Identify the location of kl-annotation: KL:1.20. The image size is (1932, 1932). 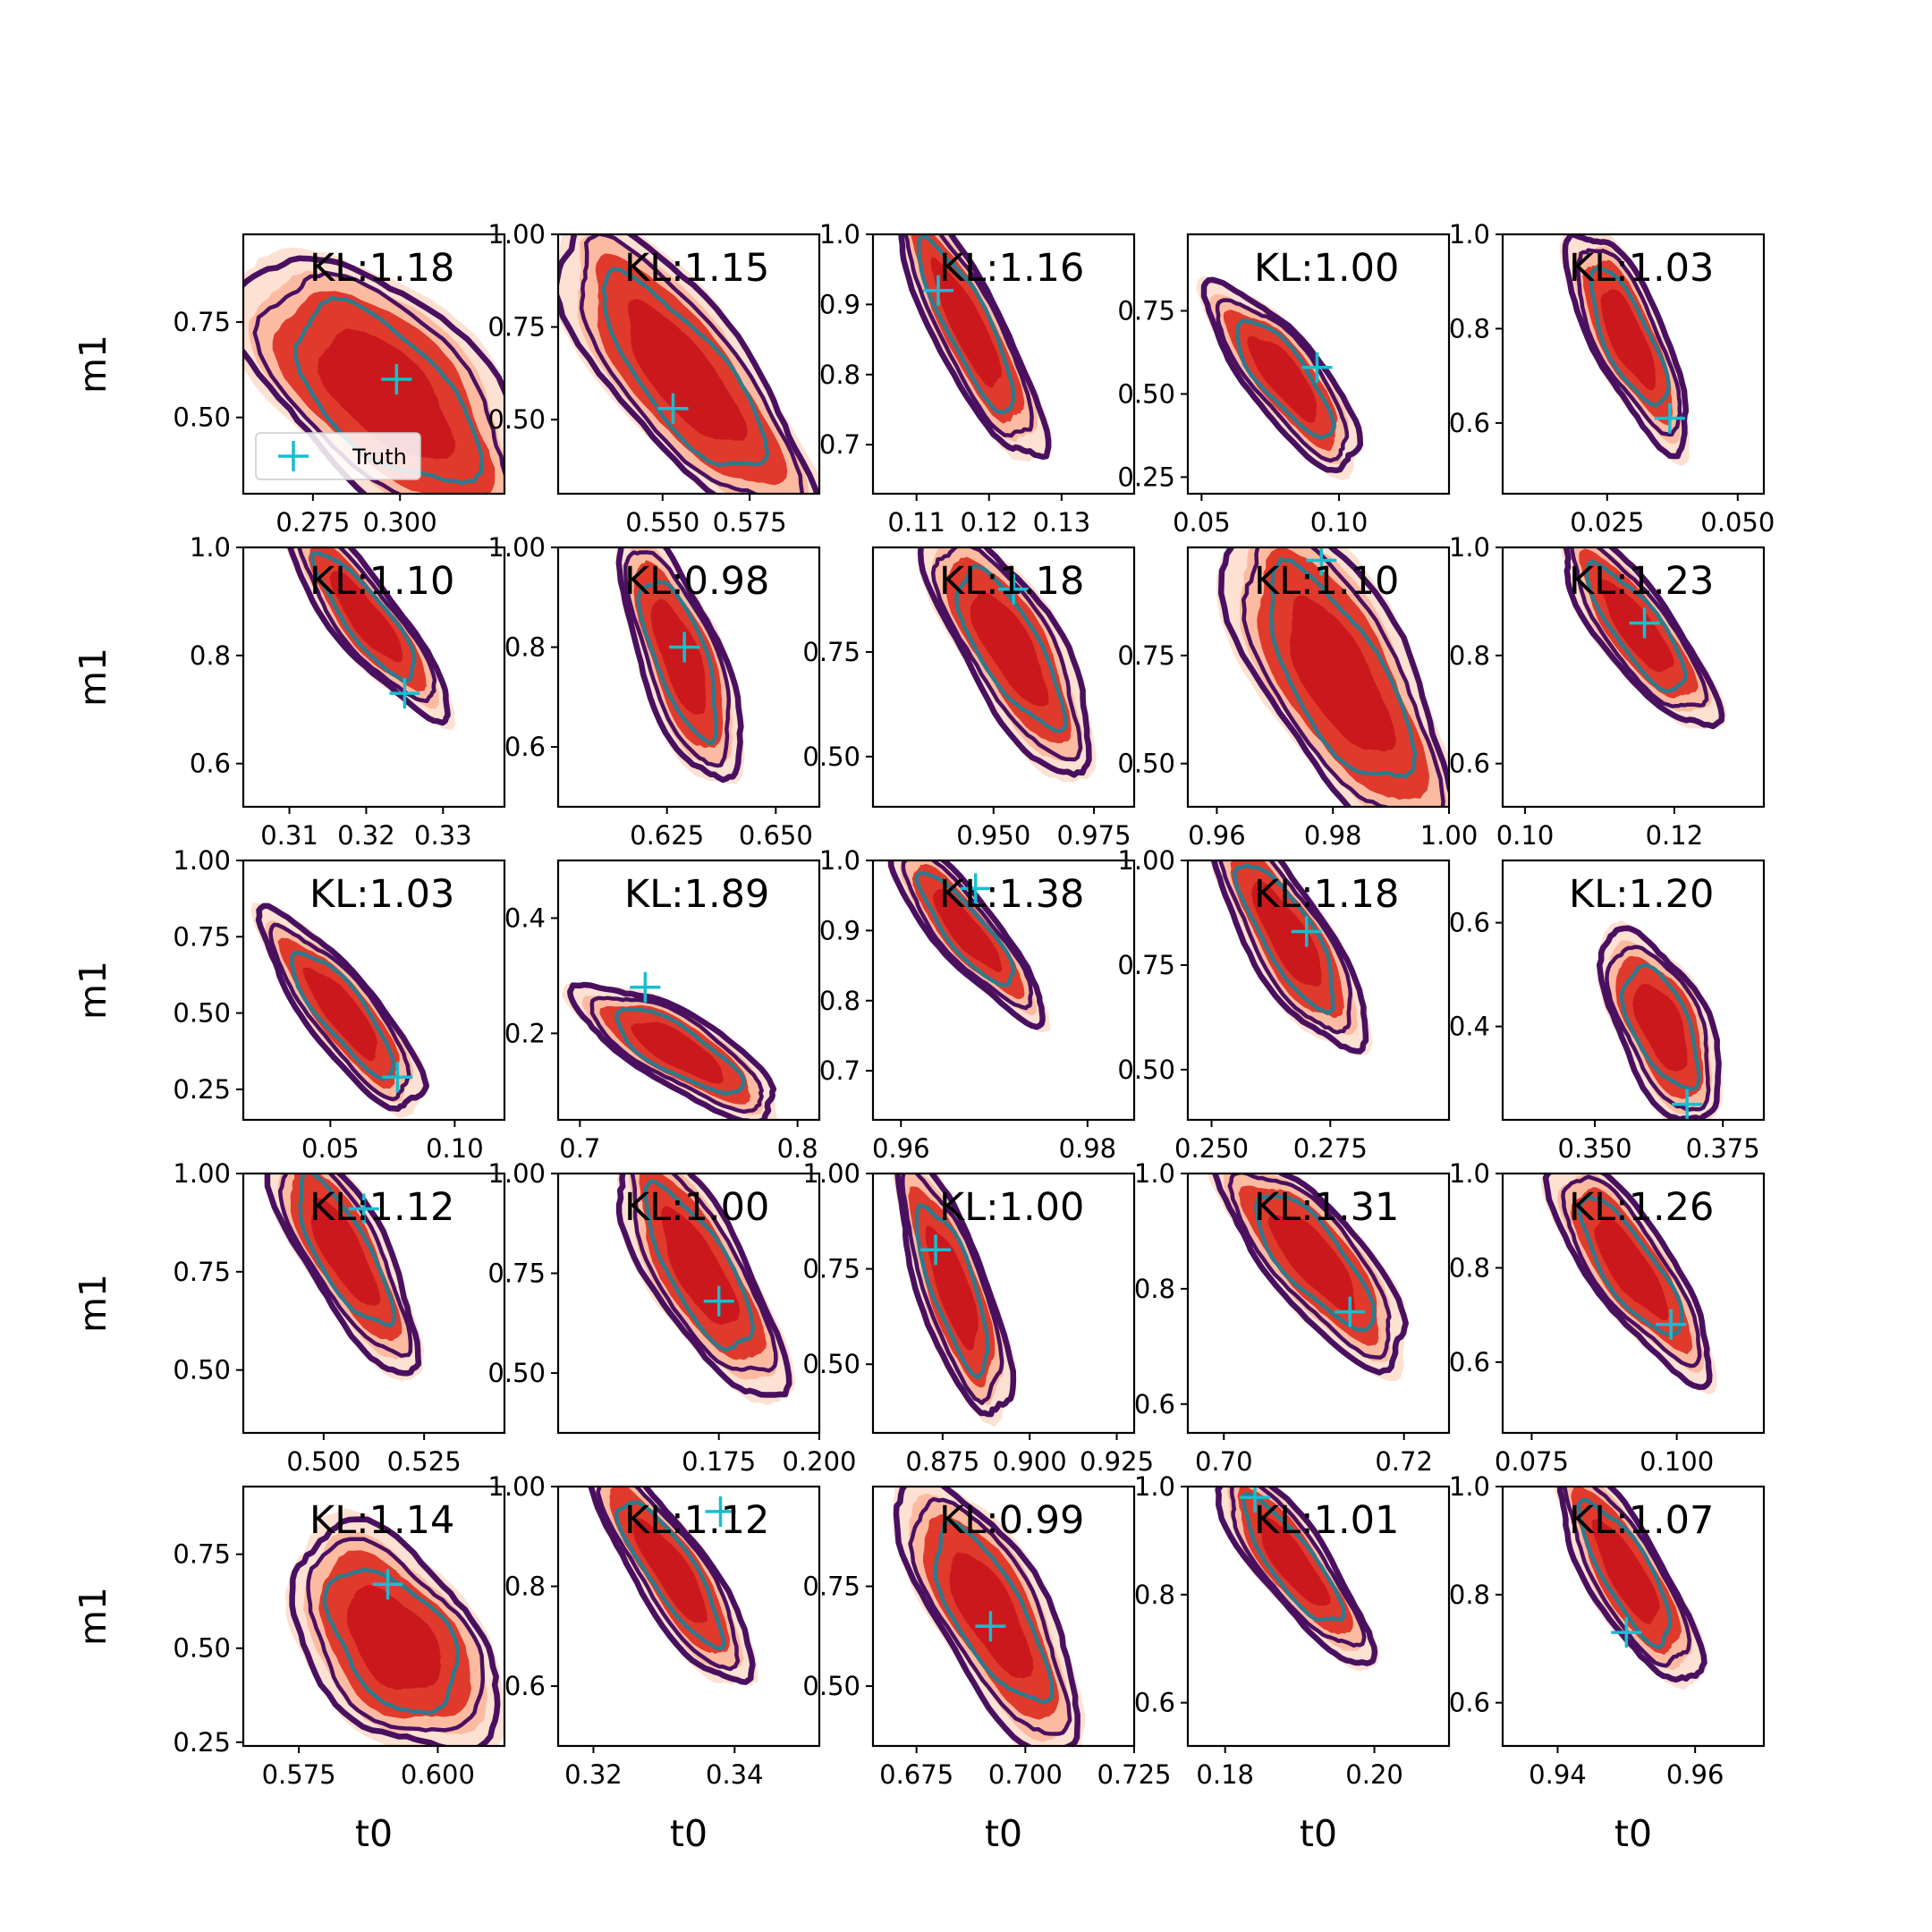
(1641, 894).